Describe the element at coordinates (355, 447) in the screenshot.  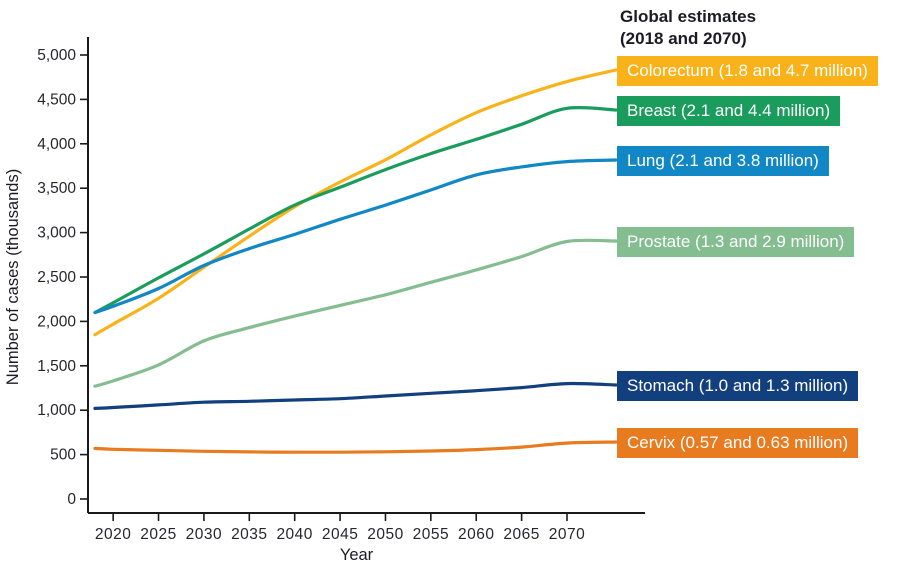
I see `line-cervix` at that location.